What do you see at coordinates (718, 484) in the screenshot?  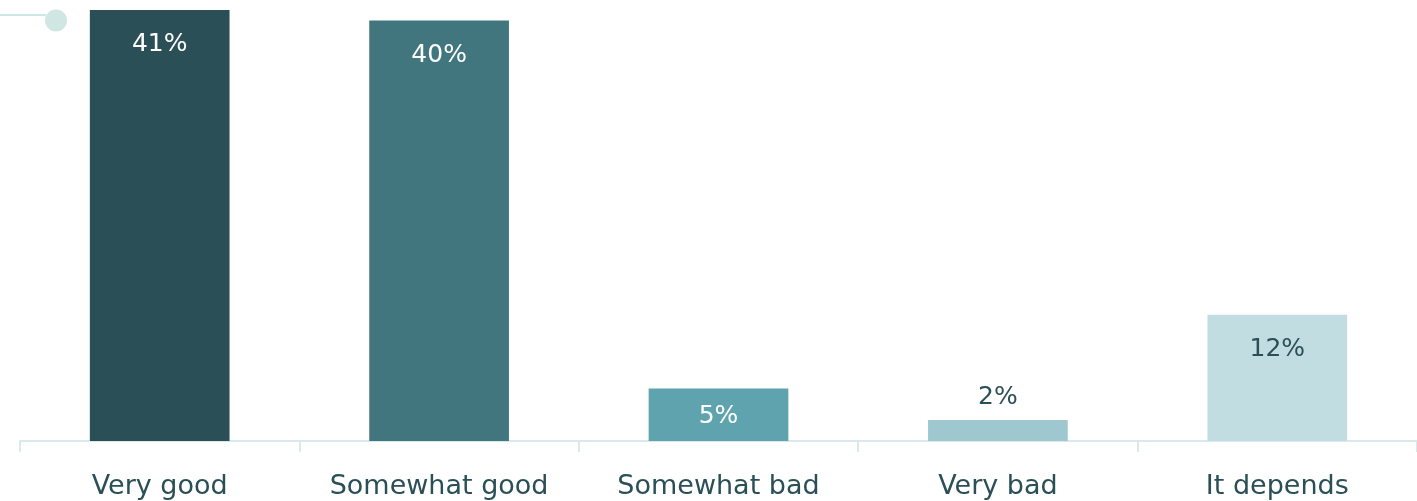 I see `x-tick-label: Somewhat bad` at bounding box center [718, 484].